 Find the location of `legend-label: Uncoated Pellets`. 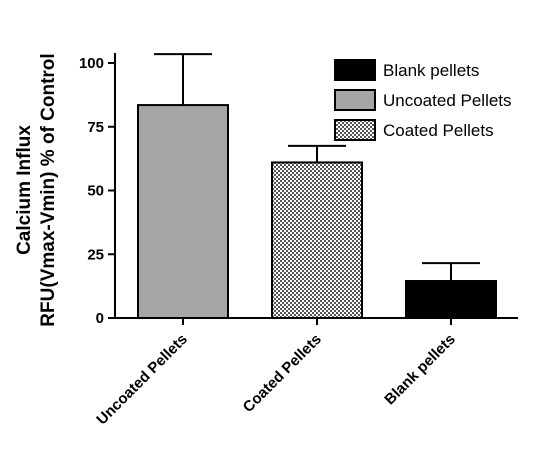

legend-label: Uncoated Pellets is located at coordinates (447, 100).